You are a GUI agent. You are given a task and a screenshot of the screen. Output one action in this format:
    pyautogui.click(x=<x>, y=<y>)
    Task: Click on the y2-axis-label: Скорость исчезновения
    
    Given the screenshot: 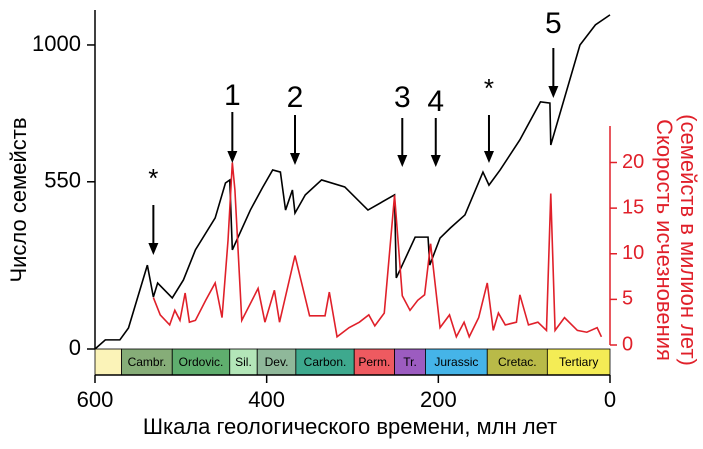 What is the action you would take?
    pyautogui.click(x=664, y=240)
    